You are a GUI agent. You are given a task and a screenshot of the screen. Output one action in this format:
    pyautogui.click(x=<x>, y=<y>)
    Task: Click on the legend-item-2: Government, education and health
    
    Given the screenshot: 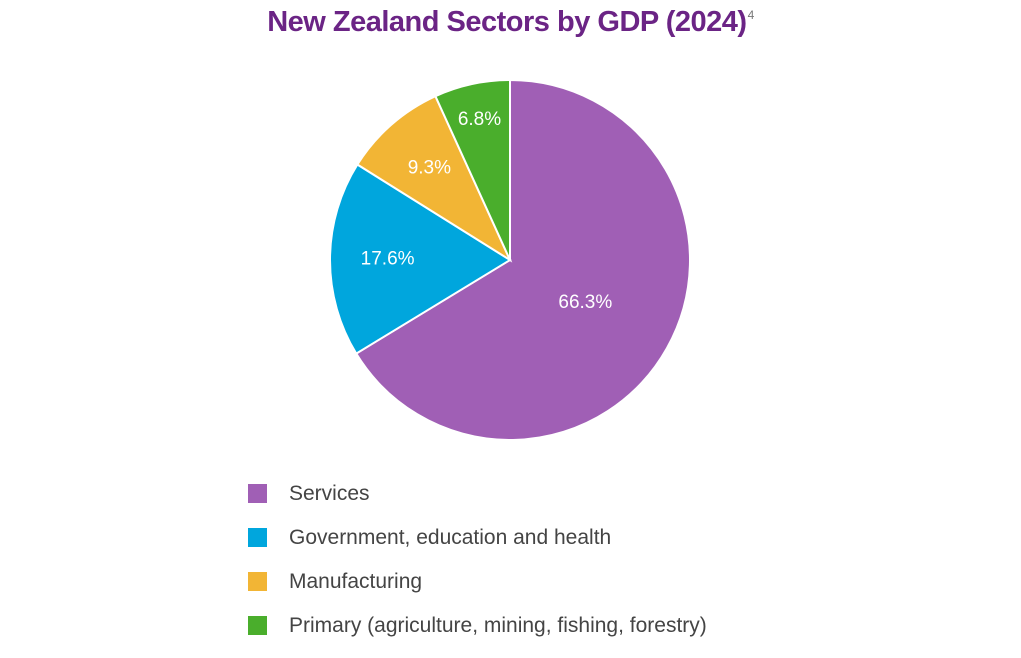 What is the action you would take?
    pyautogui.click(x=477, y=548)
    